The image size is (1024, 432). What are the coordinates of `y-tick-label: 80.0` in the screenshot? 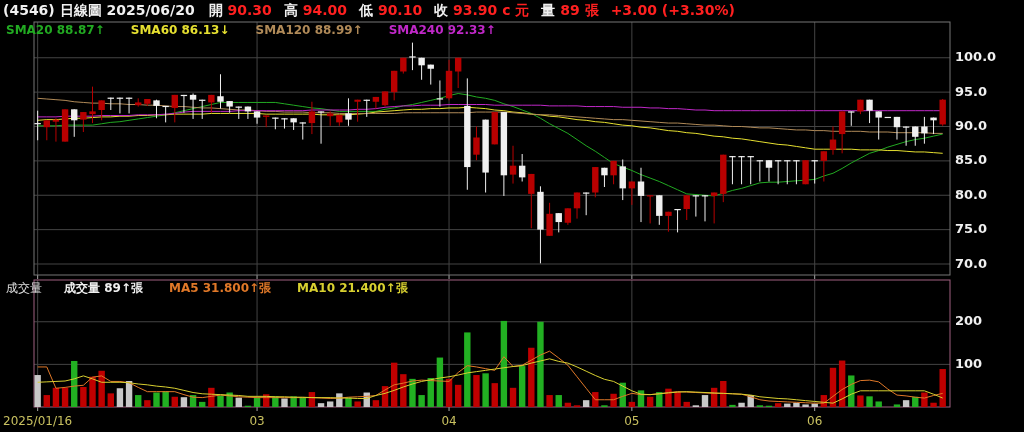 It's located at (971, 194).